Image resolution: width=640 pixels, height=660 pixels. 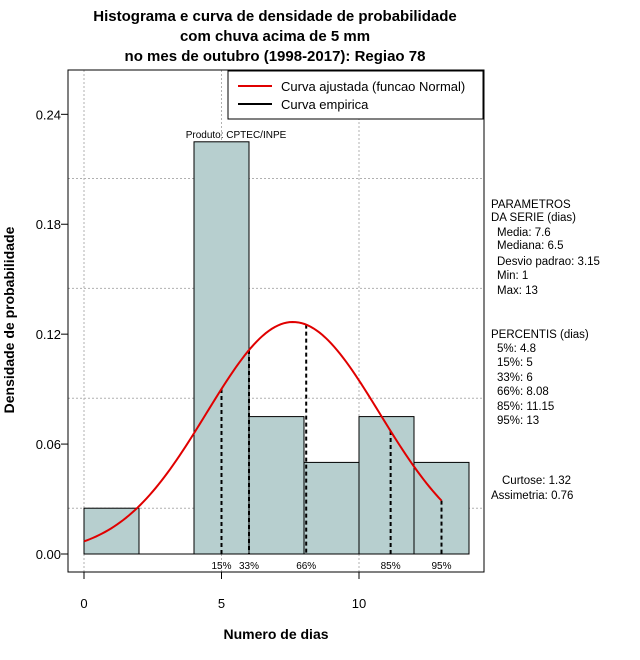 What do you see at coordinates (48, 334) in the screenshot?
I see `y-tick-label-2: 0.12` at bounding box center [48, 334].